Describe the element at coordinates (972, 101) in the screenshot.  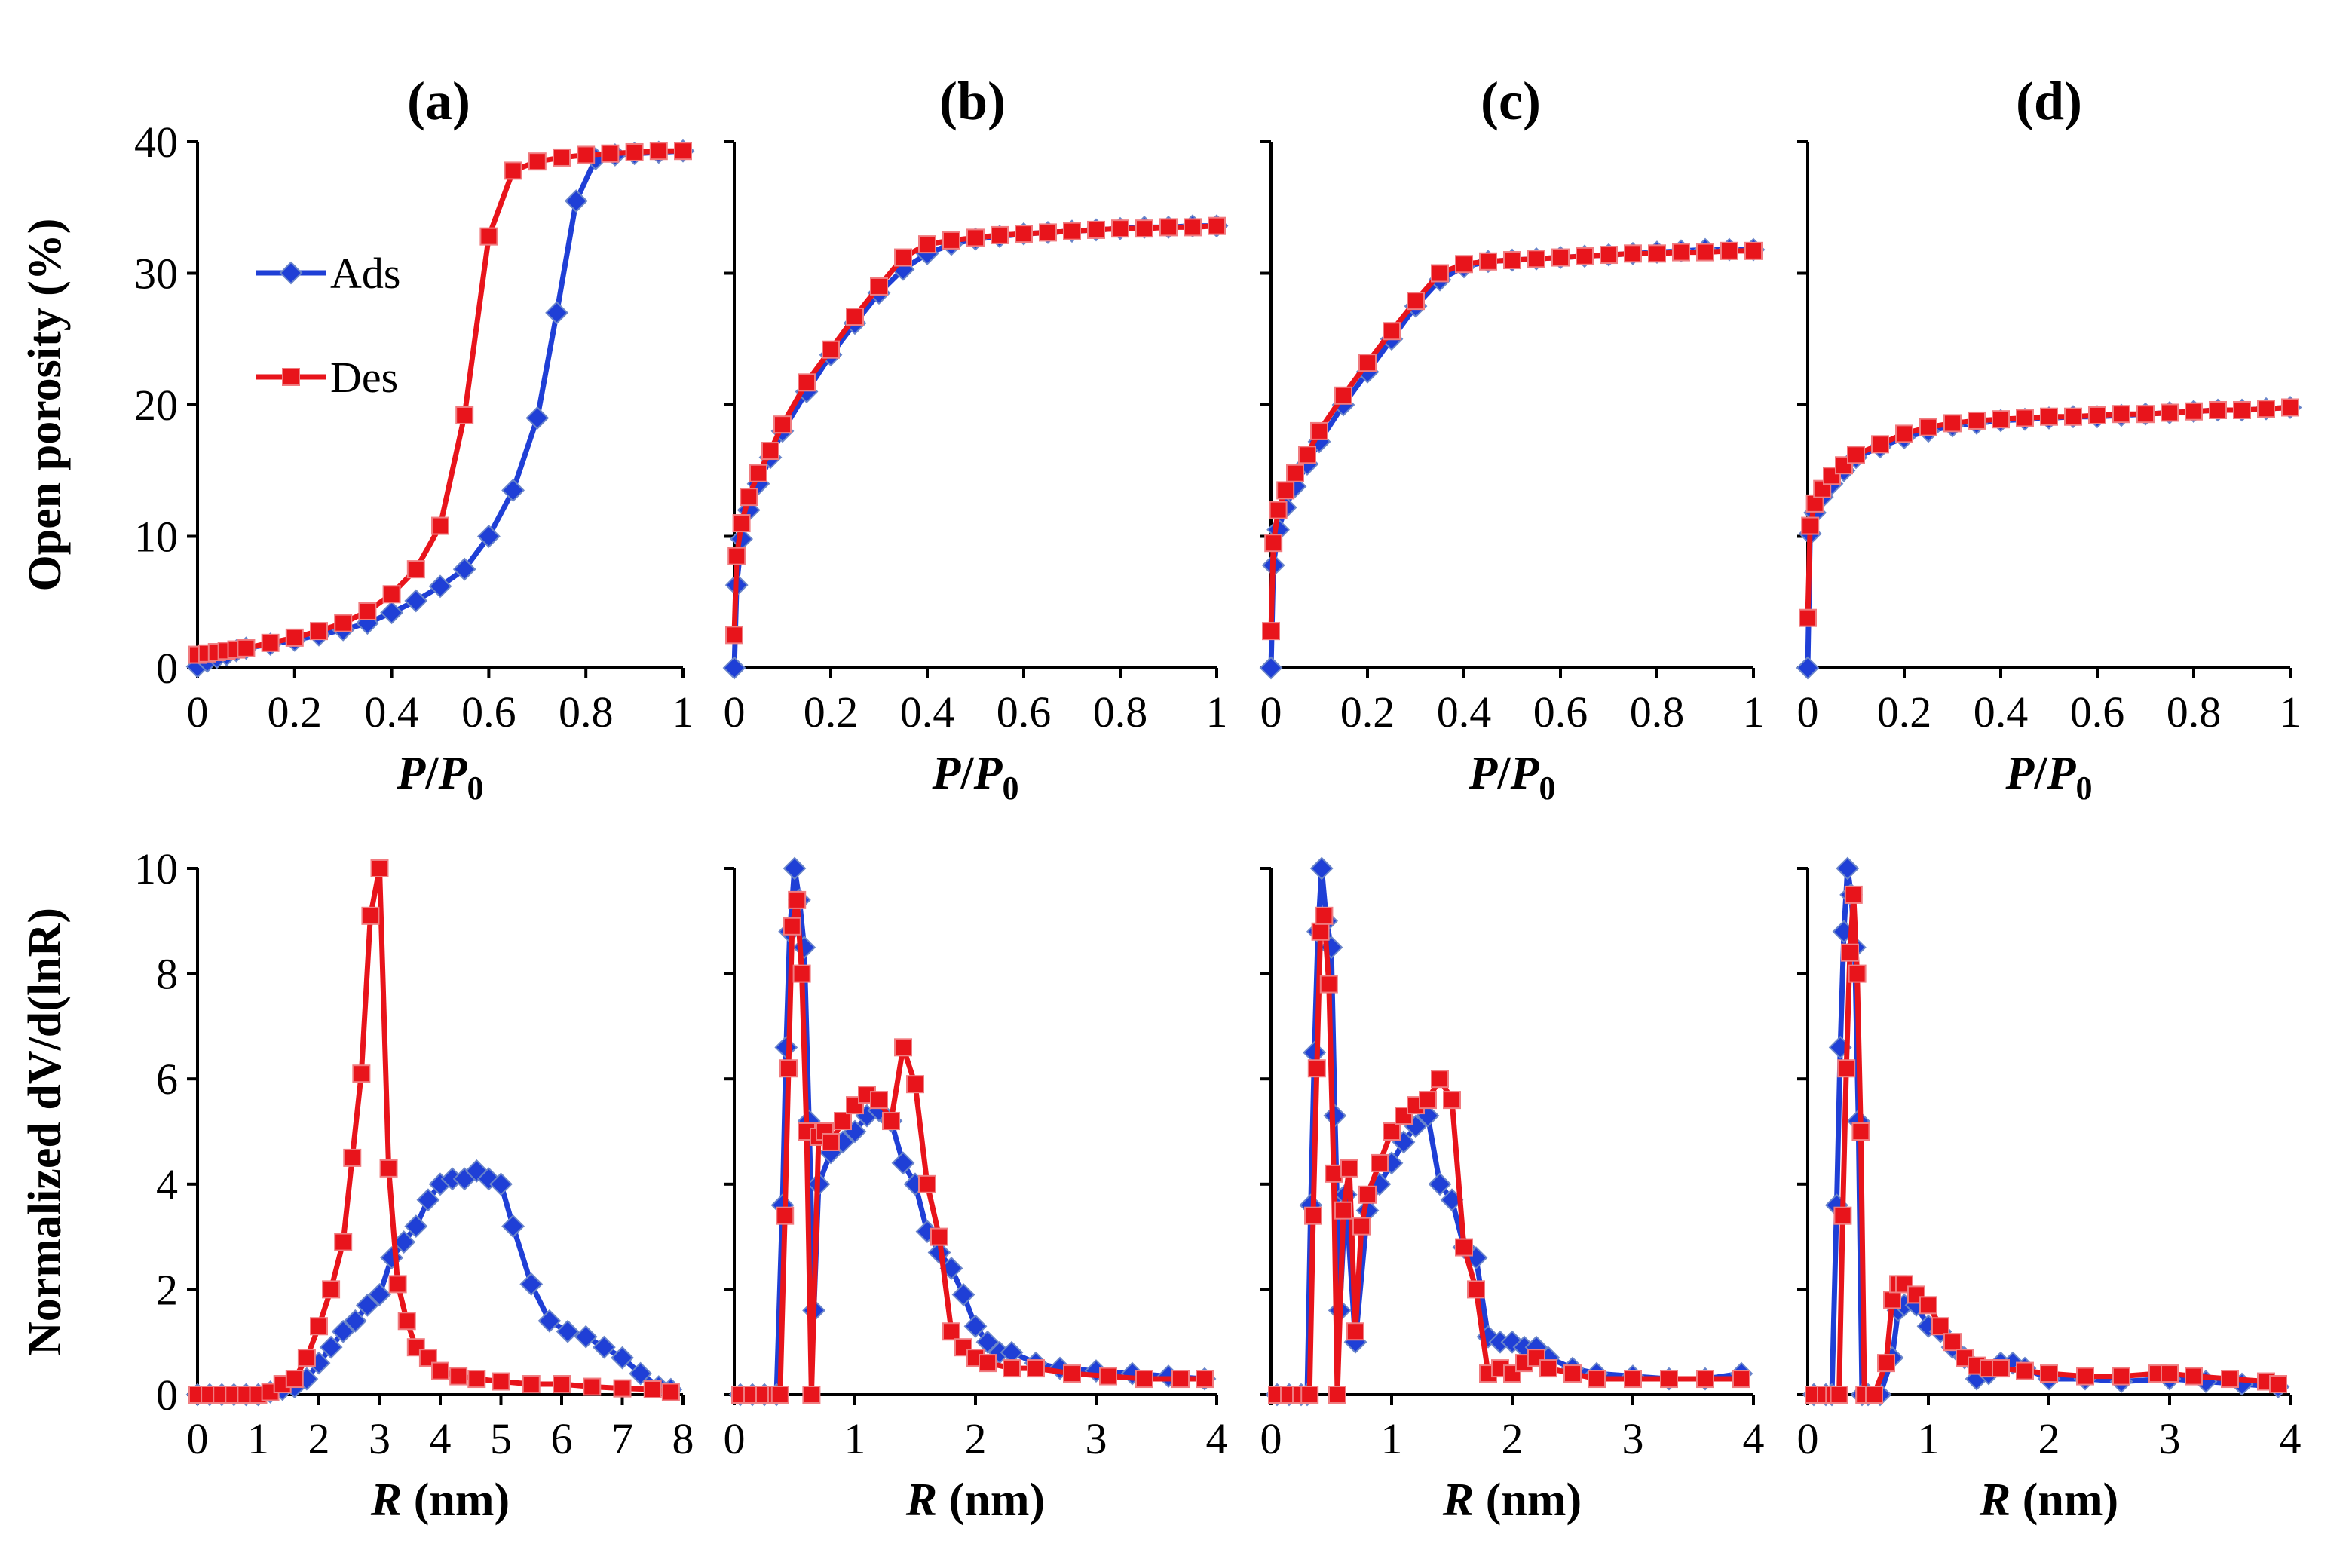
I see `panel-title: (b)` at that location.